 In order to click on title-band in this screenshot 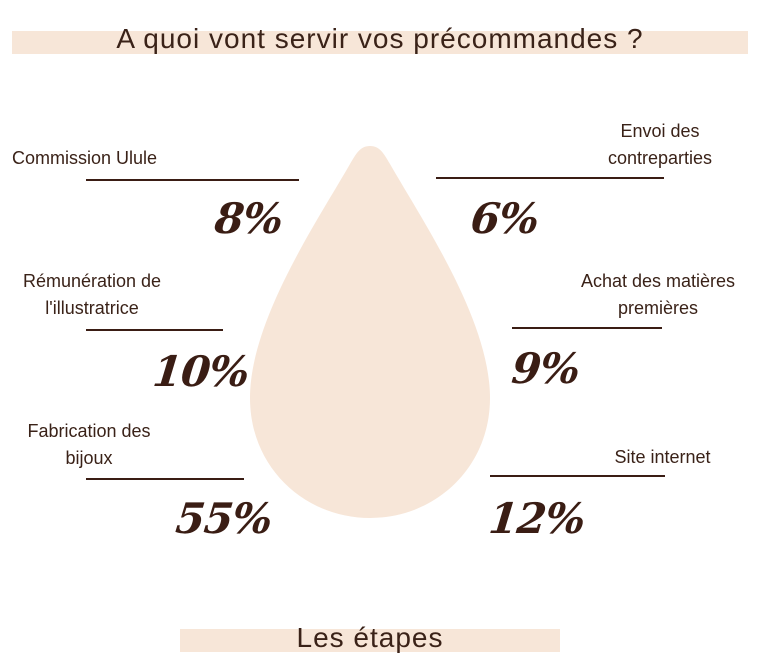, I will do `click(380, 42)`.